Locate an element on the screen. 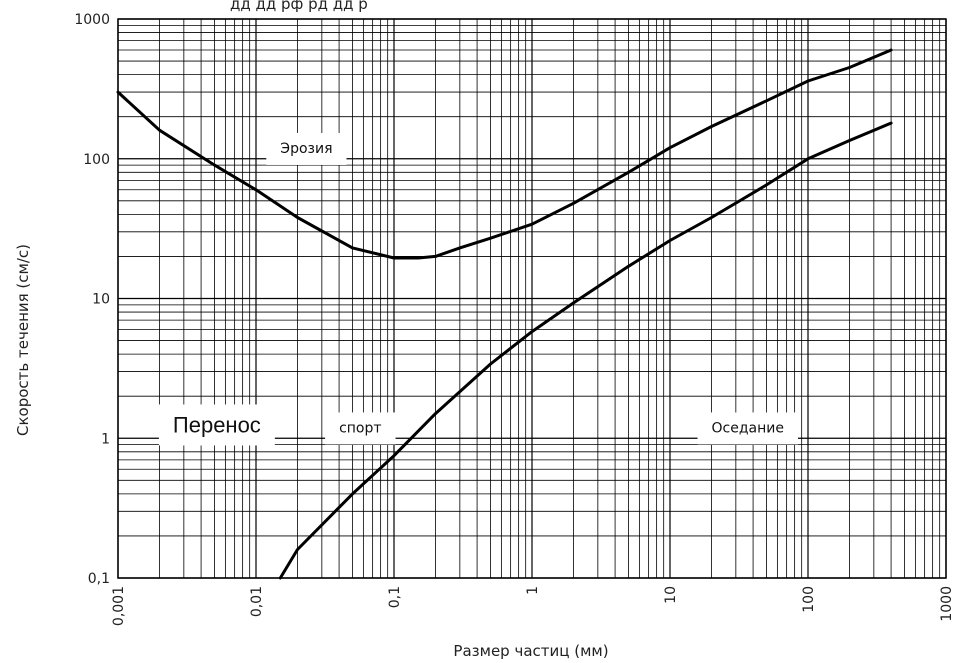 The width and height of the screenshot is (961, 663). region-label: спорт is located at coordinates (360, 428).